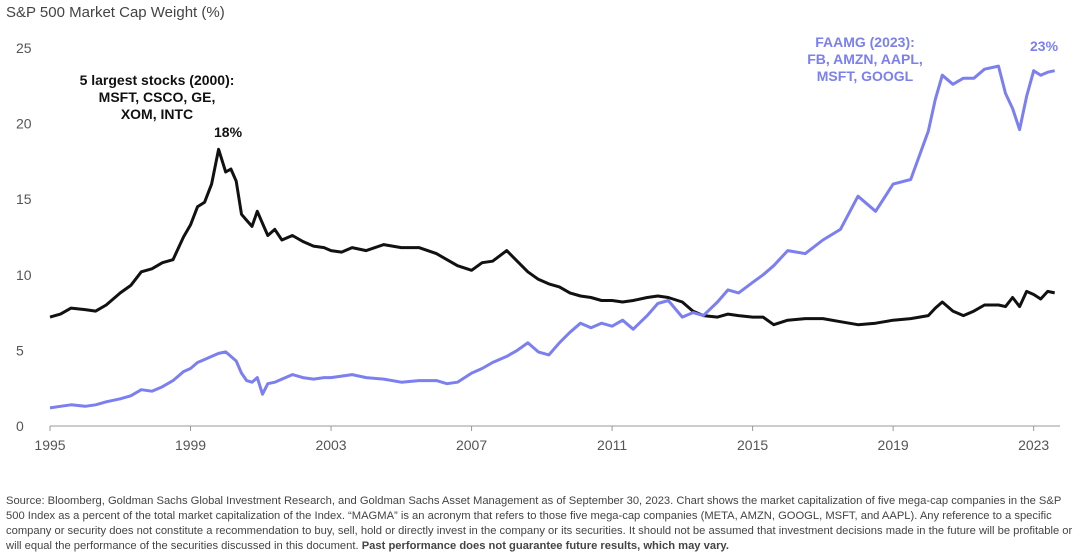 The height and width of the screenshot is (556, 1080). What do you see at coordinates (24, 237) in the screenshot?
I see `y-axis: 0 5 10 15 20 25` at bounding box center [24, 237].